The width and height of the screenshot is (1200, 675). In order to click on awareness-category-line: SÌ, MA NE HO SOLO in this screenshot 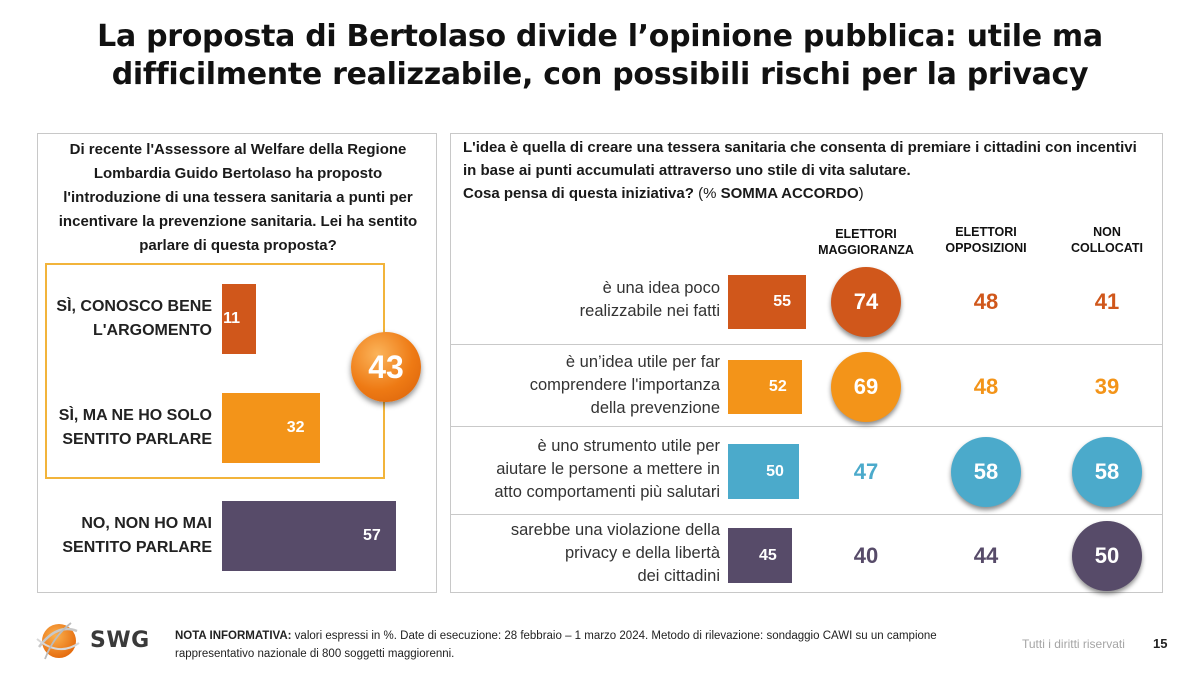, I will do `click(135, 415)`.